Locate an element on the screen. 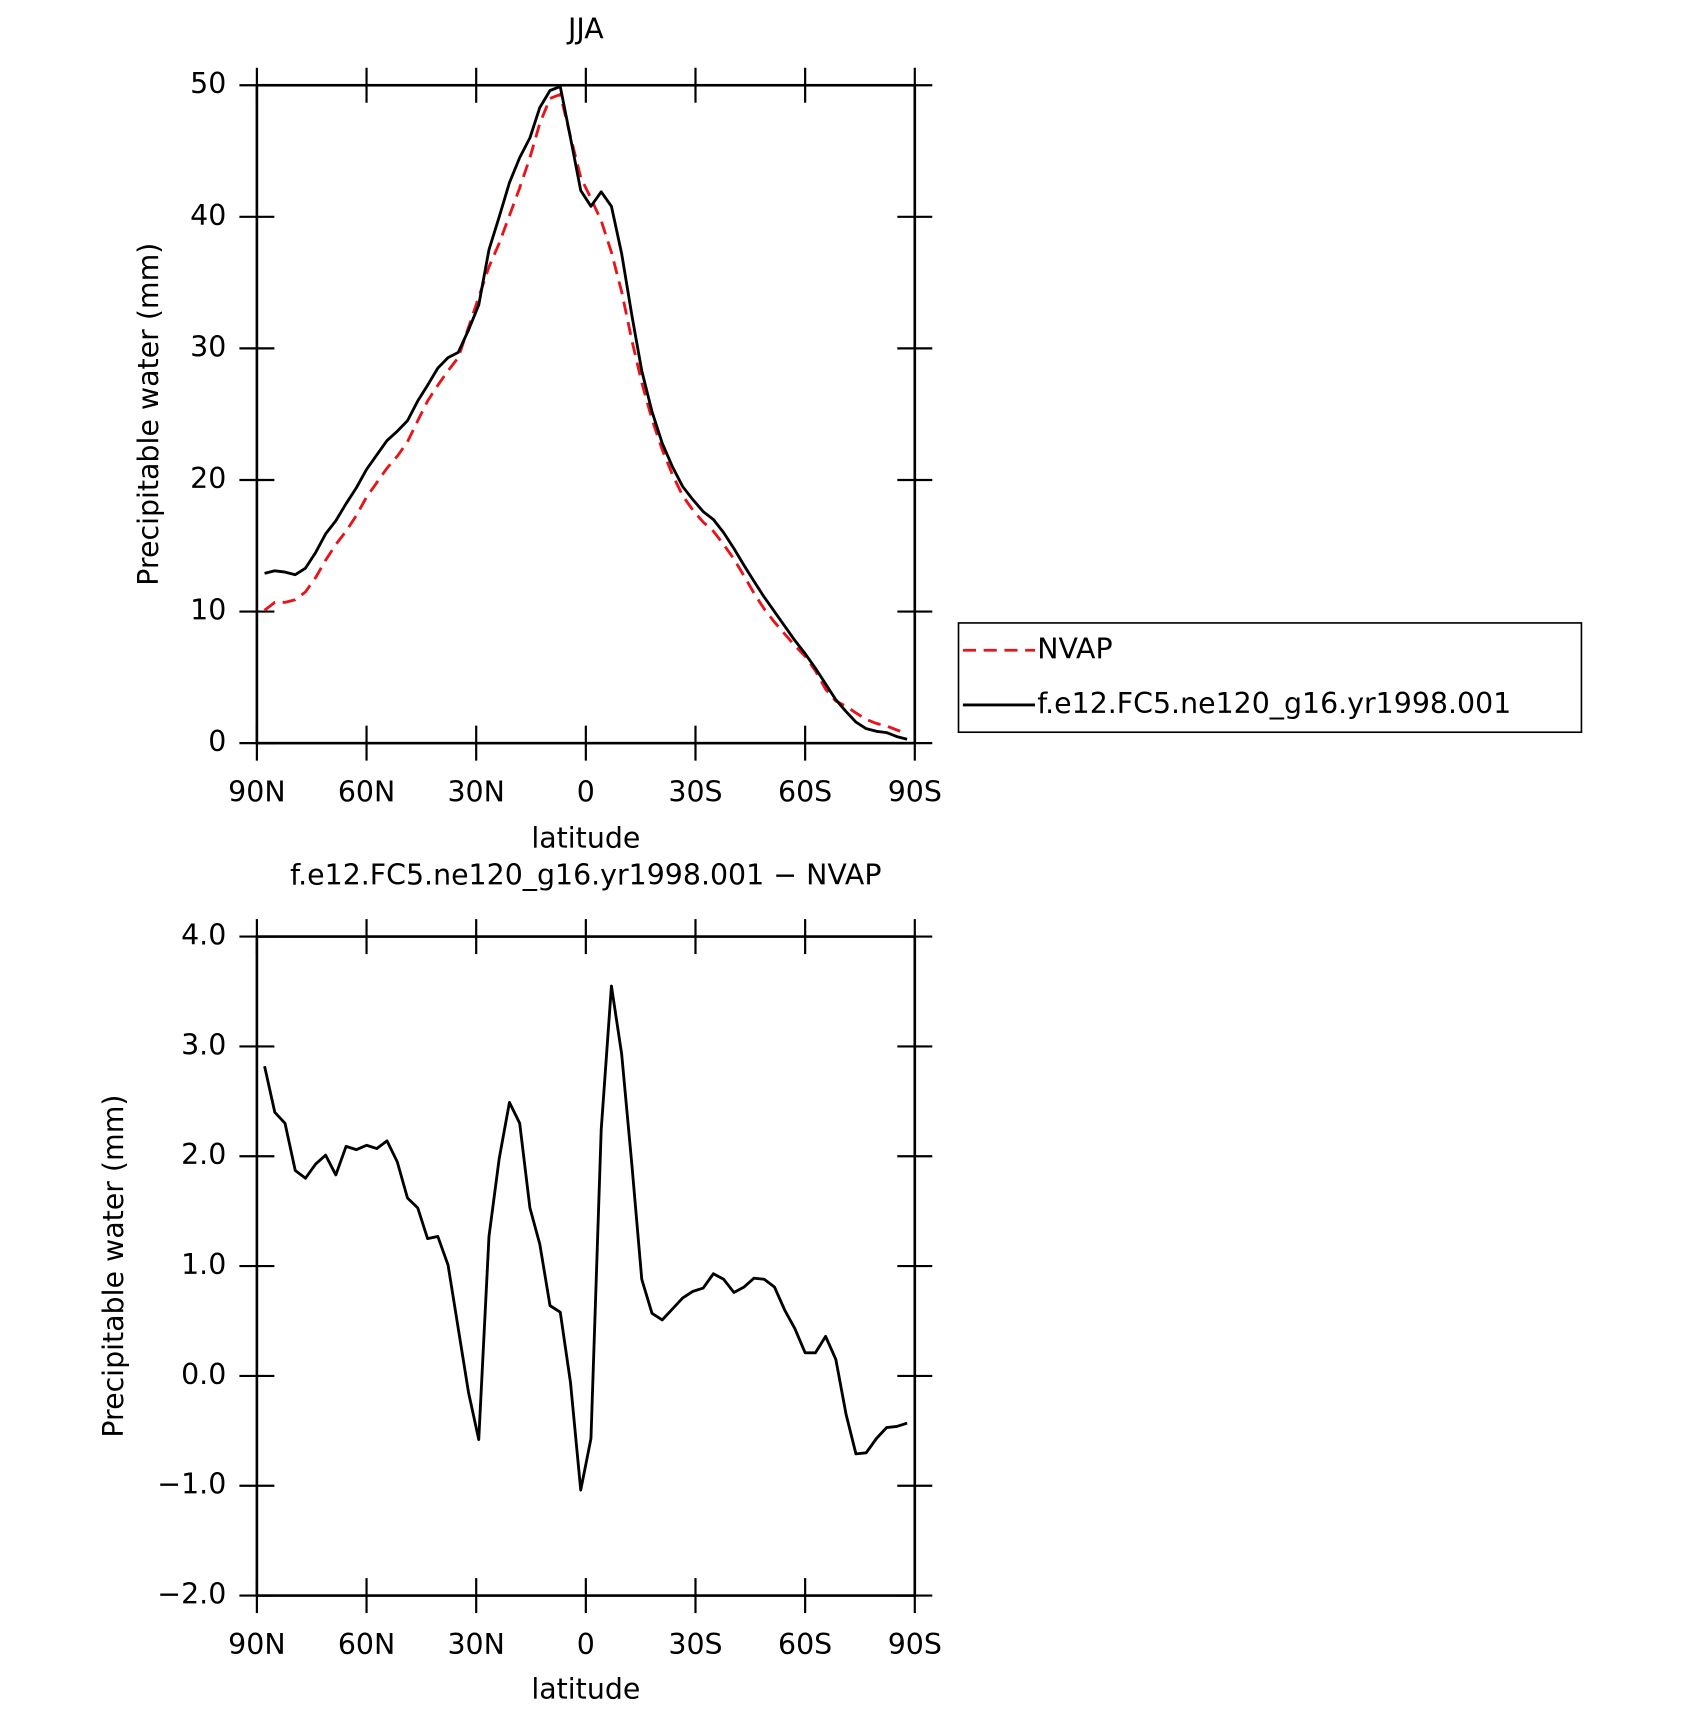 This screenshot has width=1705, height=1730. legend-label: f.e12.FC5.ne120_g16.yr1998.001 is located at coordinates (1274, 703).